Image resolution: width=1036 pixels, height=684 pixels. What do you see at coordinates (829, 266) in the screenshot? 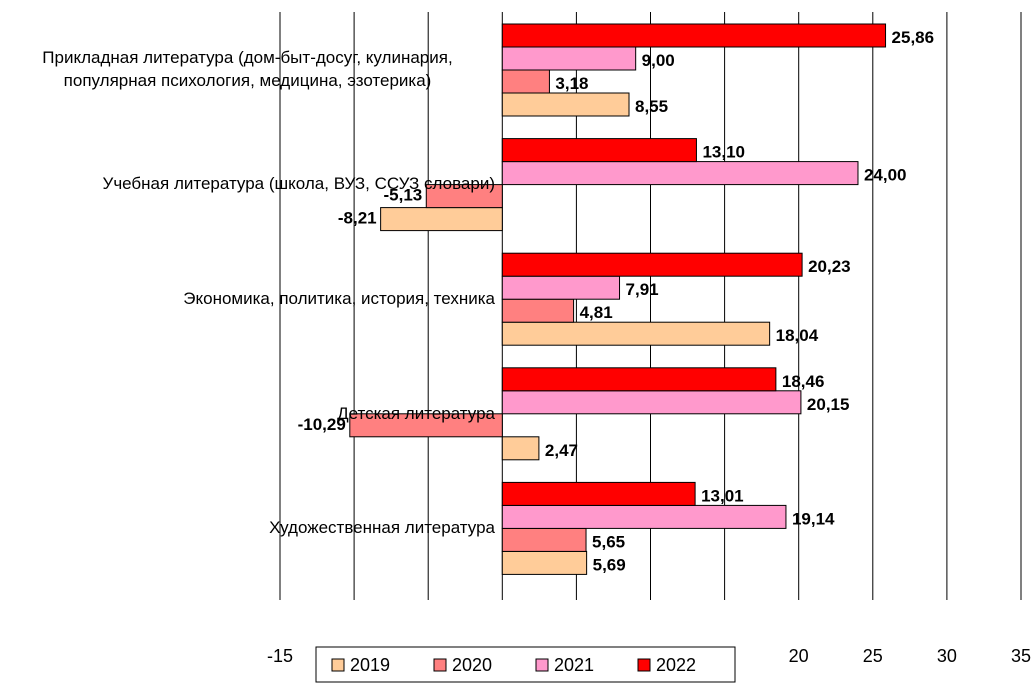
I see `value-label: 20,23` at bounding box center [829, 266].